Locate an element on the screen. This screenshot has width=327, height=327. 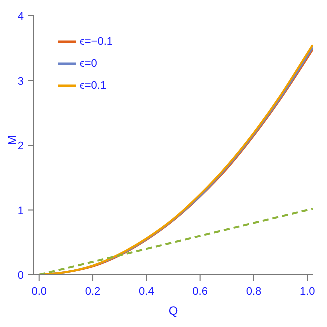
x-tick-label: 0.8 is located at coordinates (254, 292).